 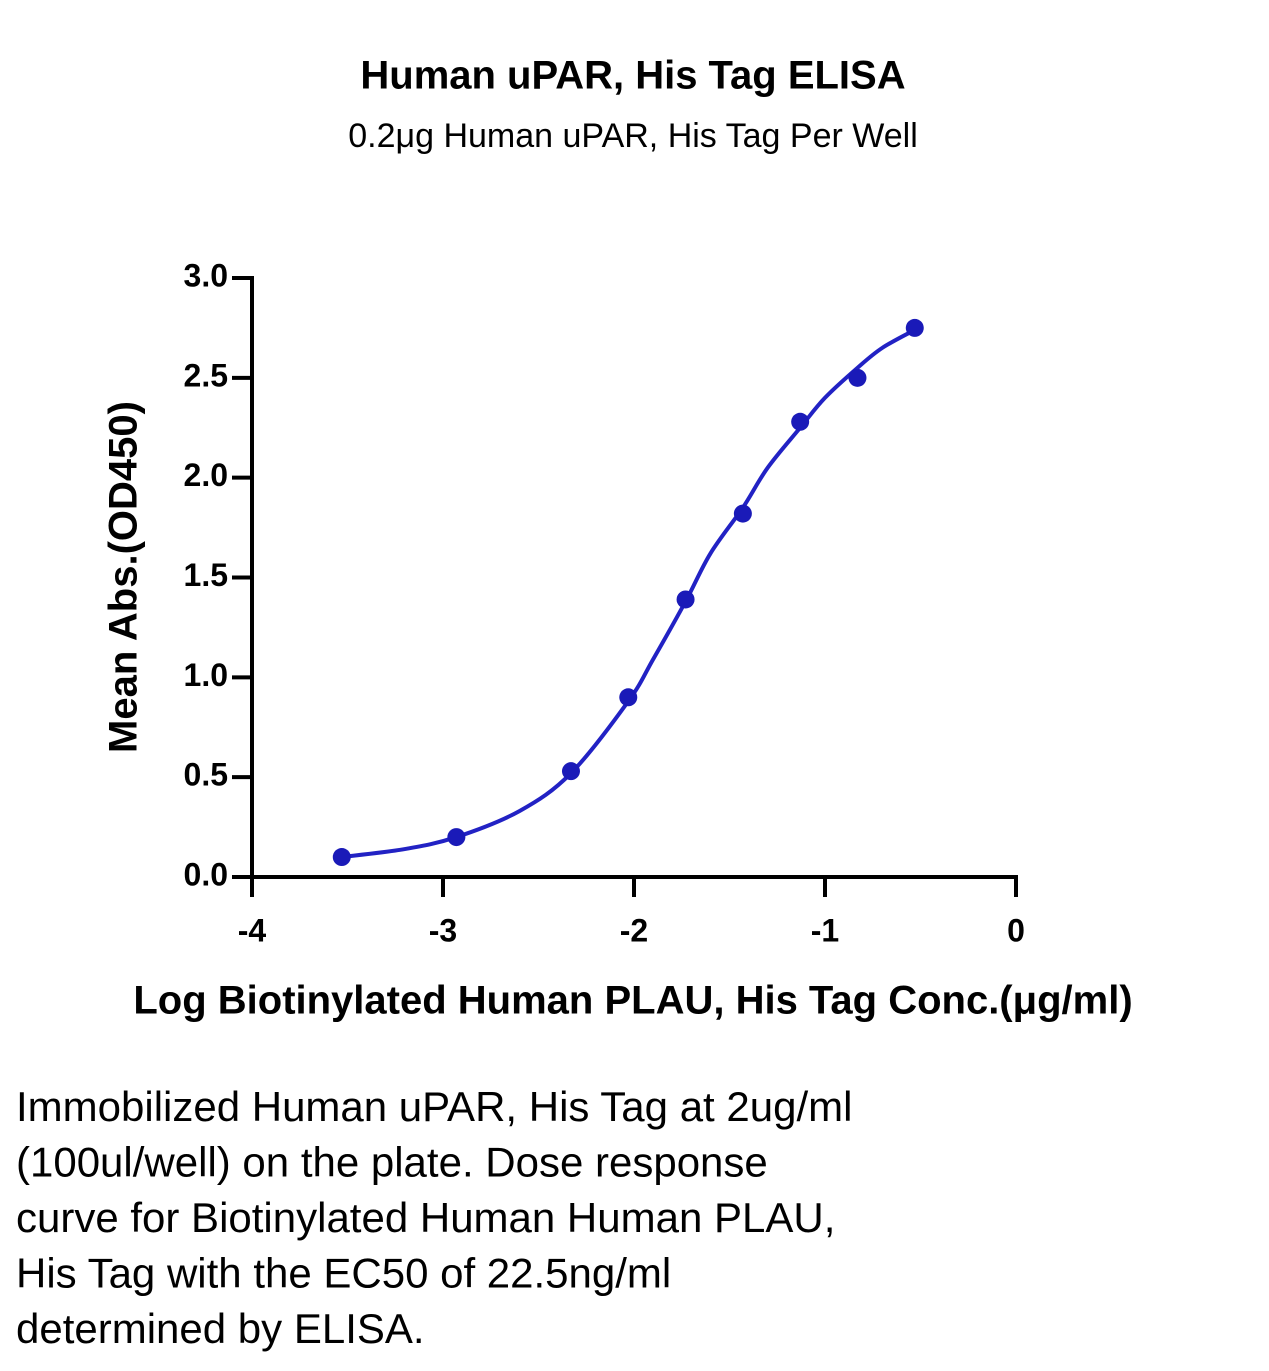 I want to click on x-tick-label: 0, so click(x=1016, y=930).